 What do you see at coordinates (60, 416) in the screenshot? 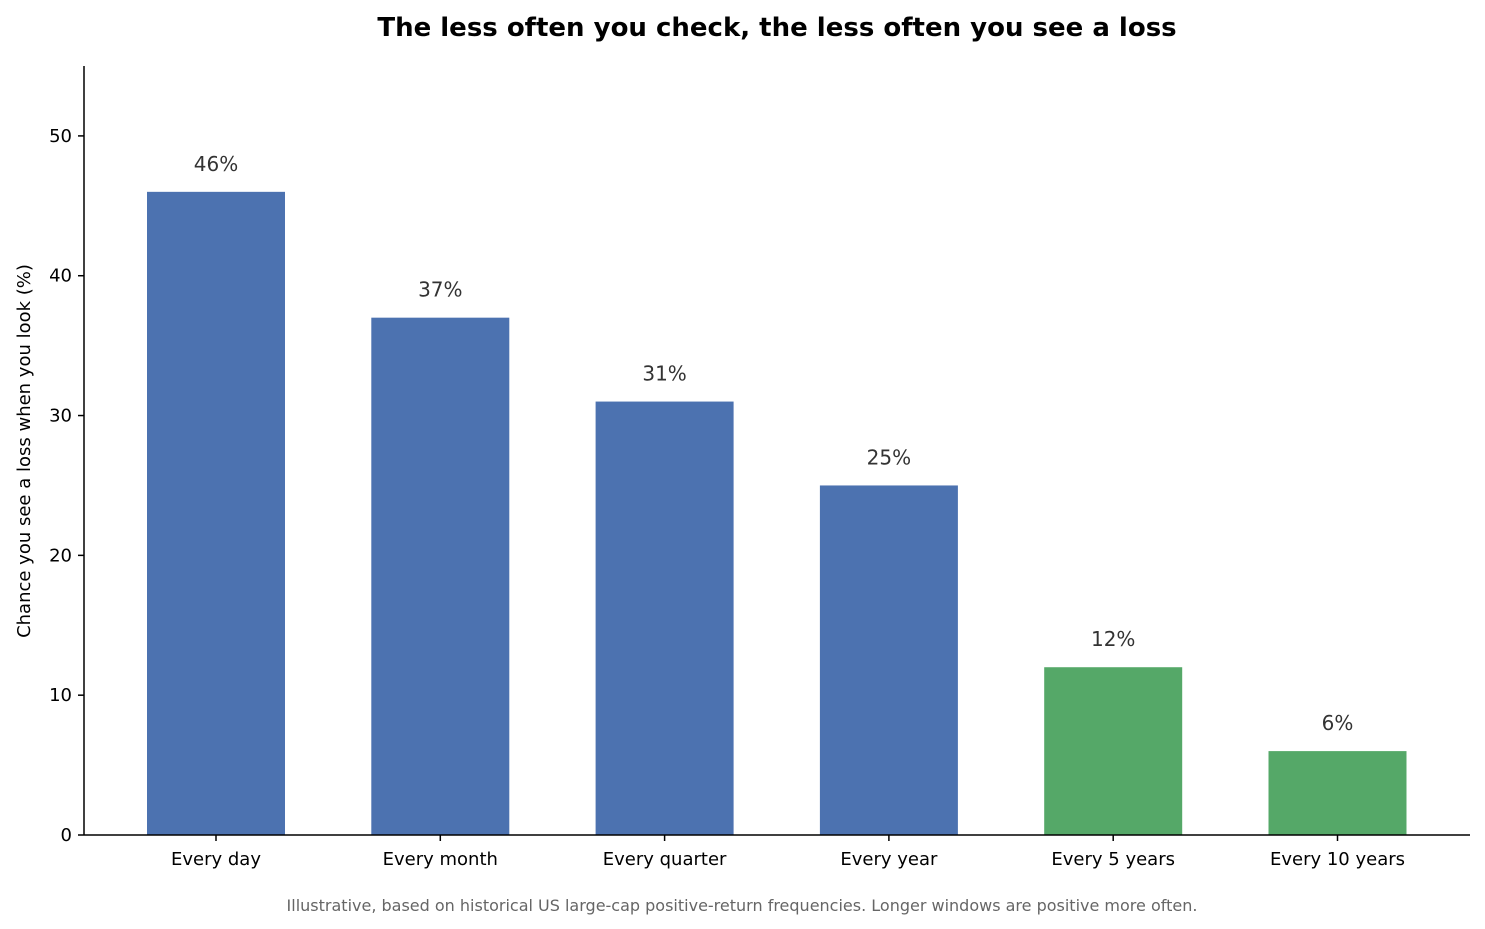
I see `y-tick-label: 30` at bounding box center [60, 416].